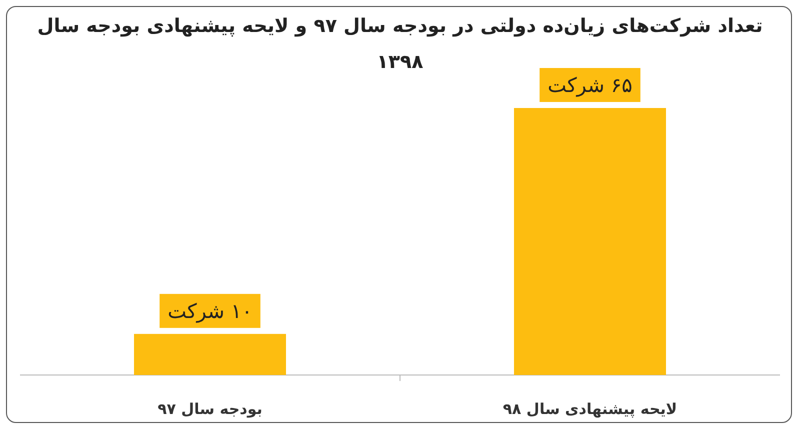 The image size is (800, 431). I want to click on x-tick-label: لایحه پیشنهادی سال ۹۸, so click(590, 409).